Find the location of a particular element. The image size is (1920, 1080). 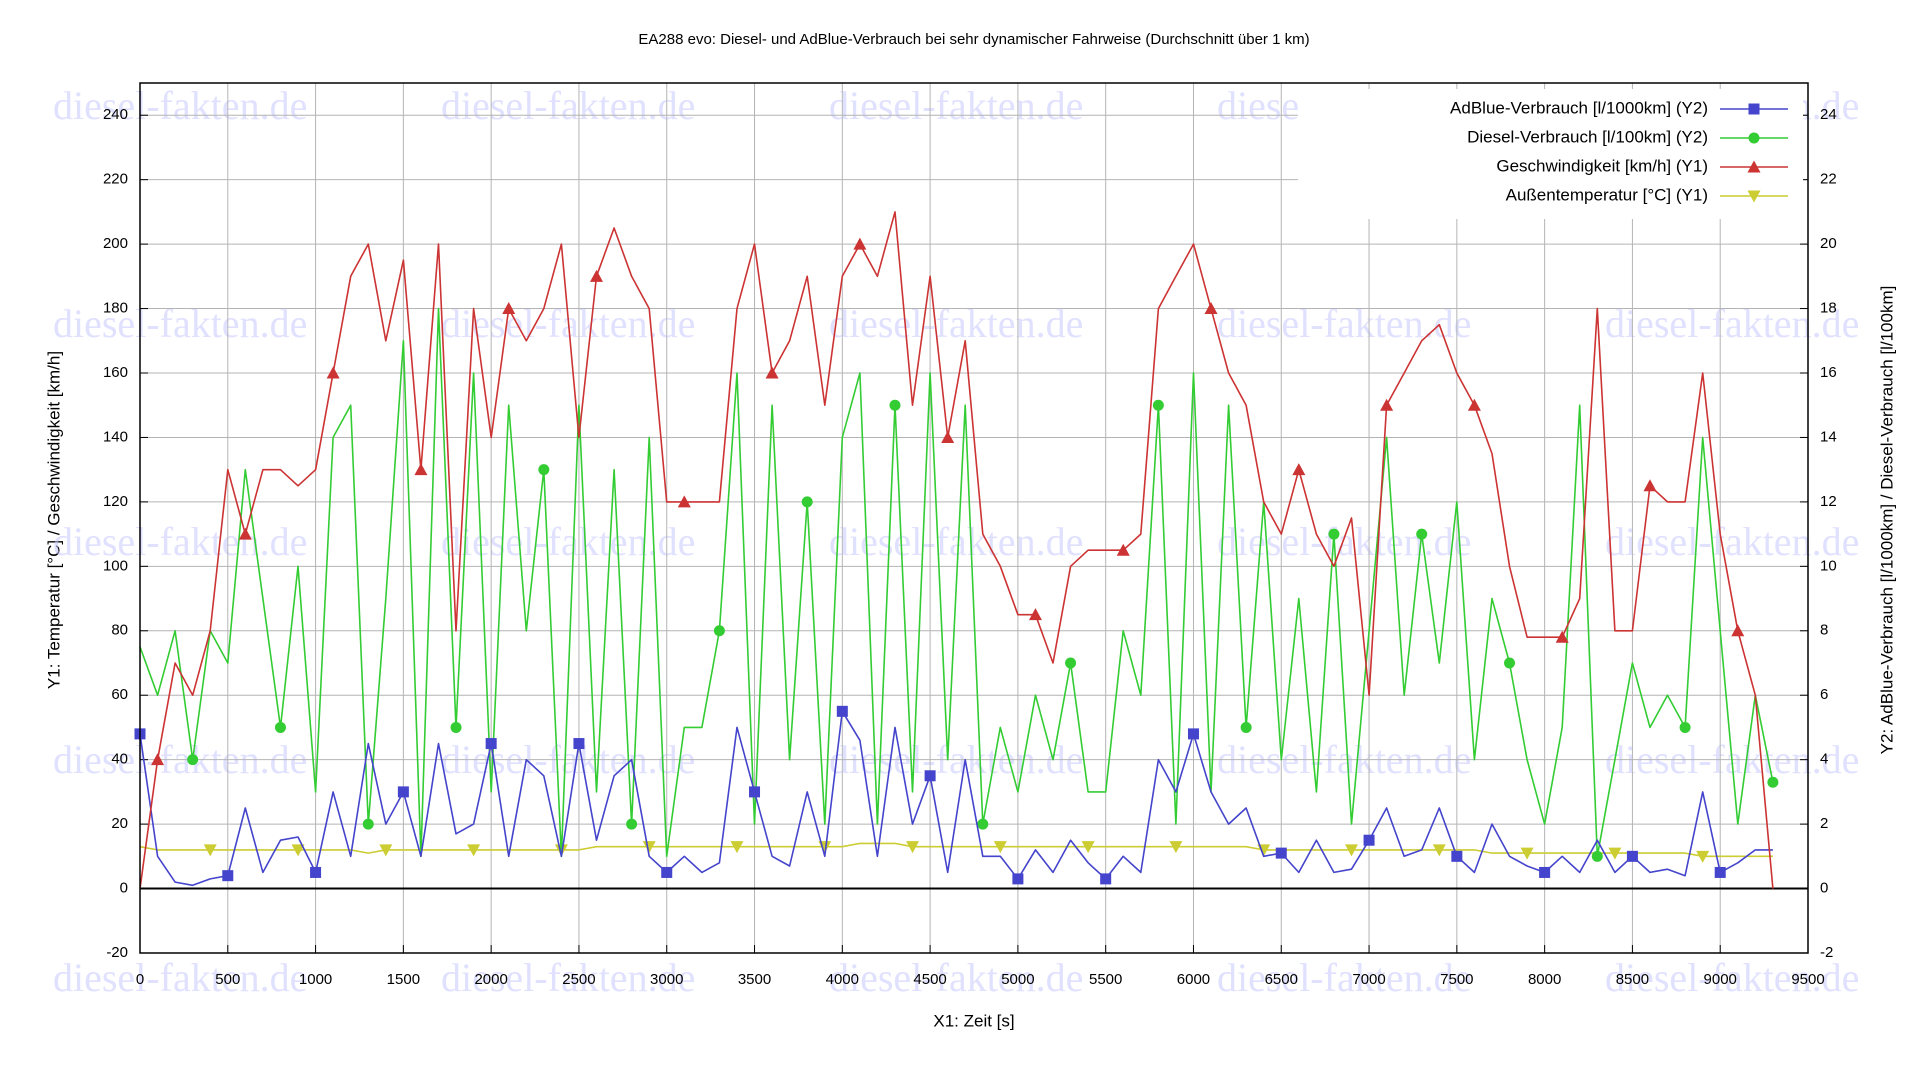

x-tick-label: 8500 is located at coordinates (1632, 979).